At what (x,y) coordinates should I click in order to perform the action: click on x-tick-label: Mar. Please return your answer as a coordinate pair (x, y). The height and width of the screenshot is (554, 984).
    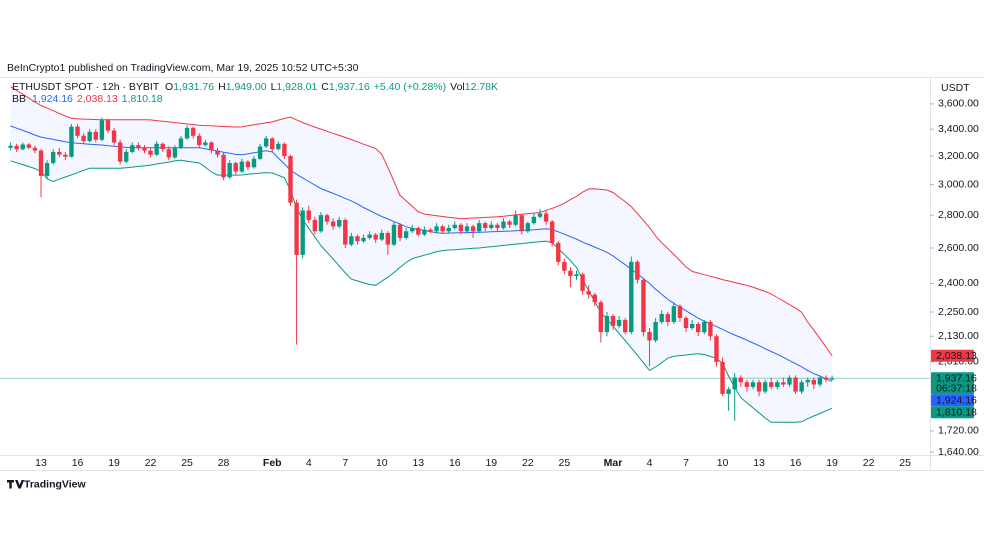
    Looking at the image, I should click on (613, 463).